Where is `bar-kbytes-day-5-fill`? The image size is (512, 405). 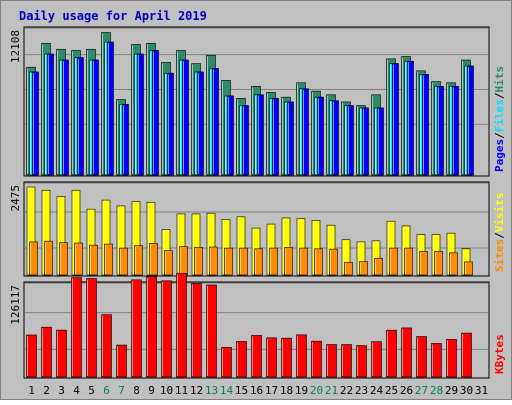
bar-kbytes-day-5-fill is located at coordinates (91, 328).